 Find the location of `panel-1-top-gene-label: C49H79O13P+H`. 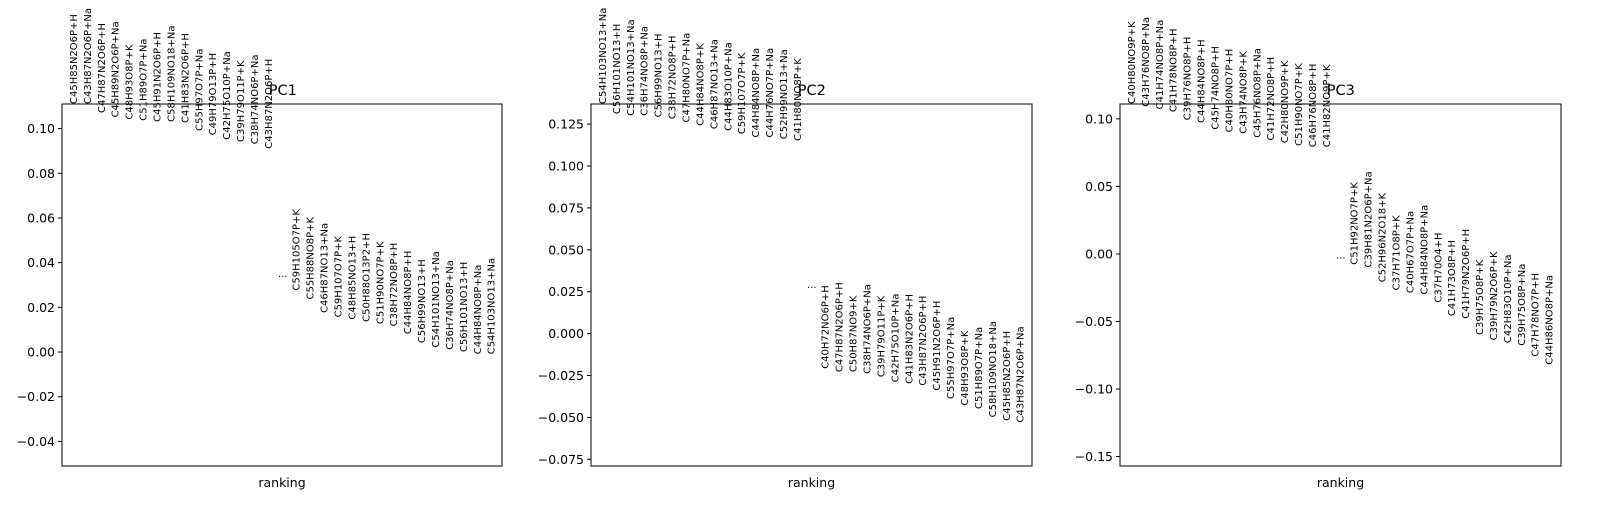

panel-1-top-gene-label: C49H79O13P+H is located at coordinates (213, 94).